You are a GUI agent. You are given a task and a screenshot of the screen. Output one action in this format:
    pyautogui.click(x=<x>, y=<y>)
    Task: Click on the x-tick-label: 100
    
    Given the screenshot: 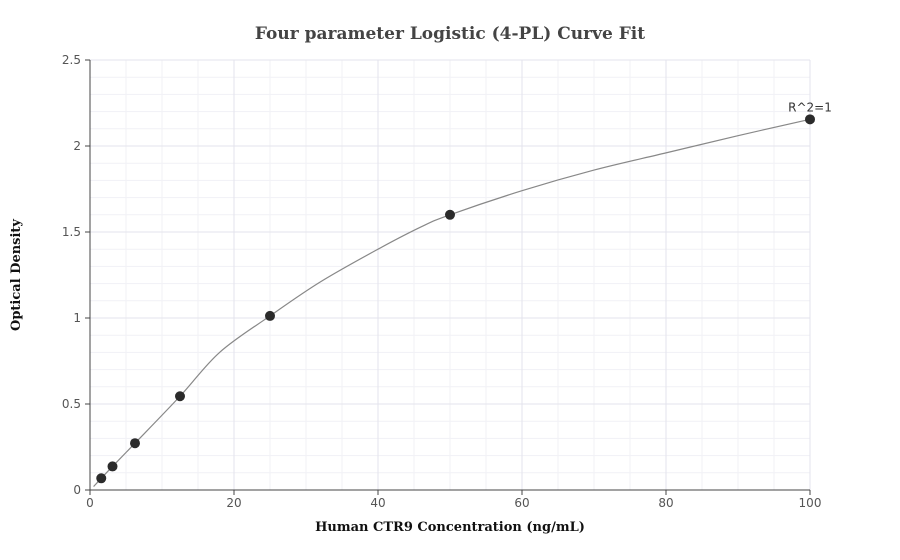 What is the action you would take?
    pyautogui.click(x=810, y=503)
    